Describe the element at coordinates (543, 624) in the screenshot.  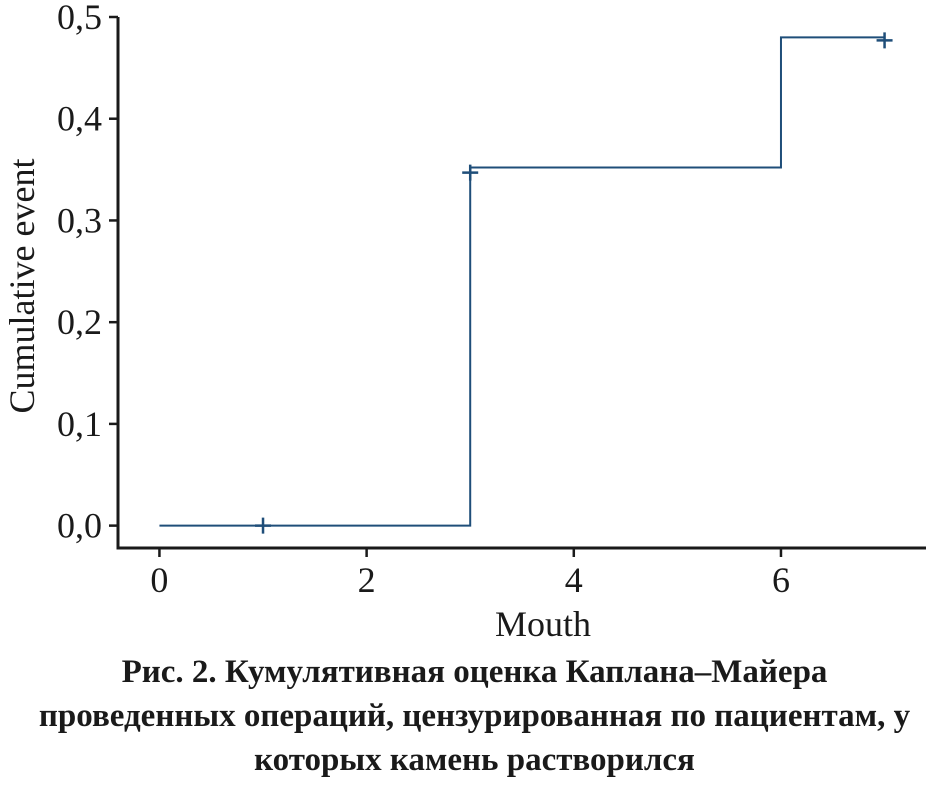
I see `x-axis-title: Mouth` at that location.